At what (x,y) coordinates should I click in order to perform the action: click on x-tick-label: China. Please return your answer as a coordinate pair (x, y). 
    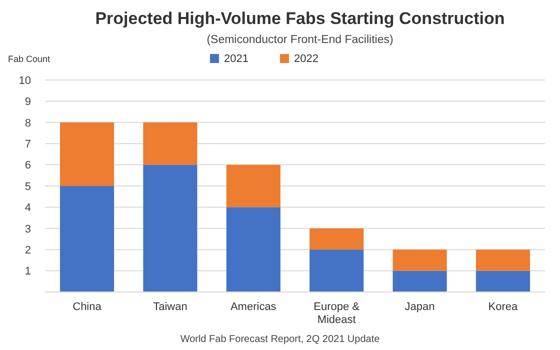
    Looking at the image, I should click on (87, 307).